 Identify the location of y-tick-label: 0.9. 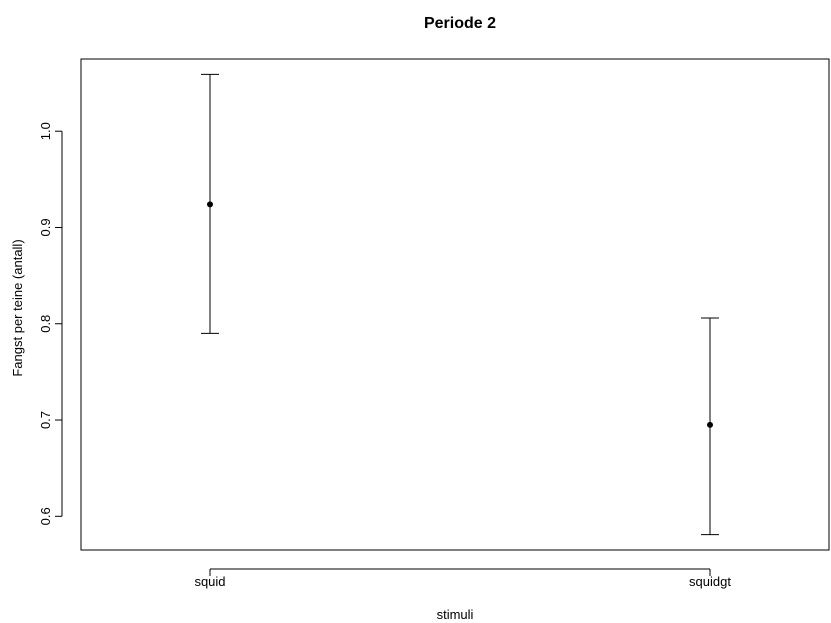
(45, 227).